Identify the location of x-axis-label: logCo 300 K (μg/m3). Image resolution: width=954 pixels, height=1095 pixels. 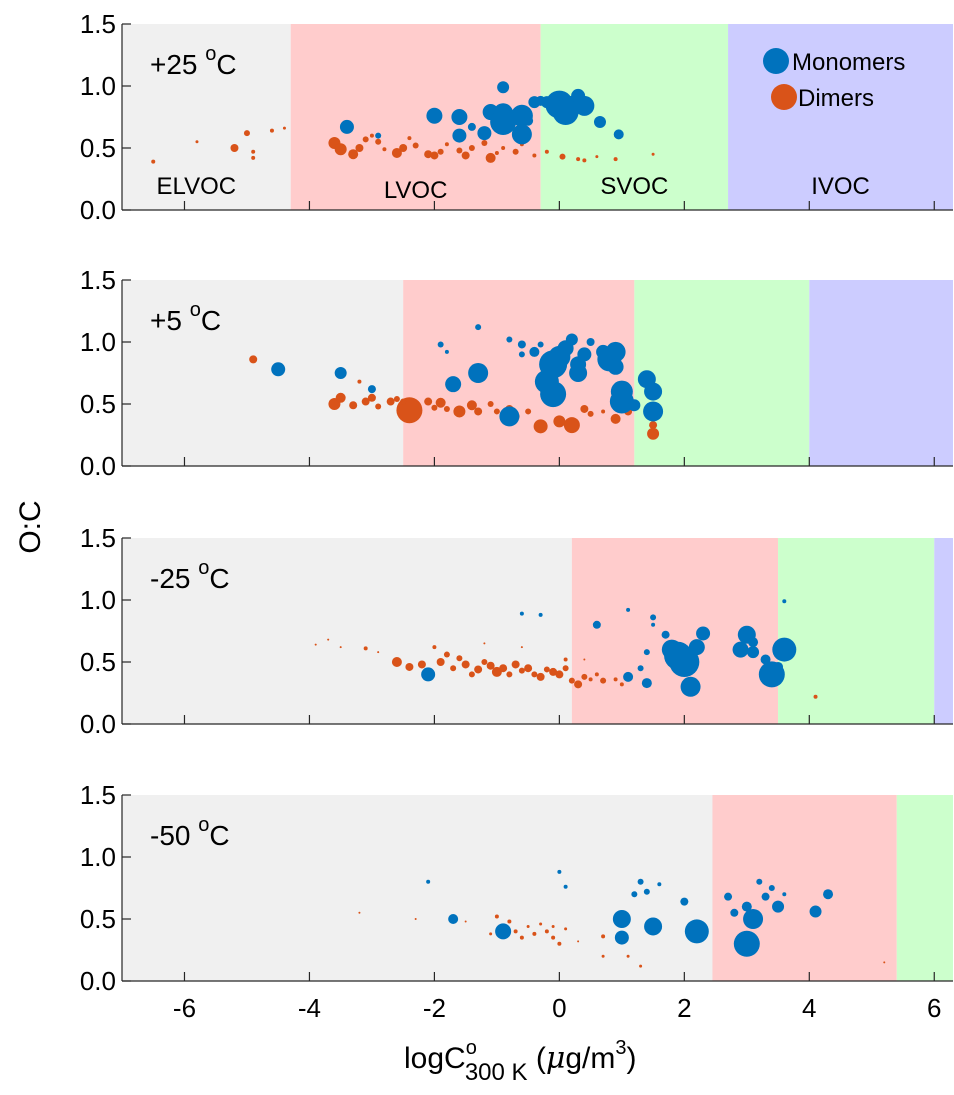
(520, 1061).